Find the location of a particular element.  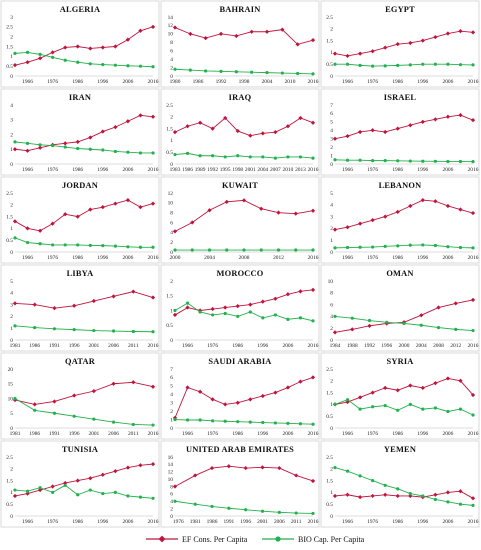

x-tick-label-algeria: 2006 is located at coordinates (128, 82).